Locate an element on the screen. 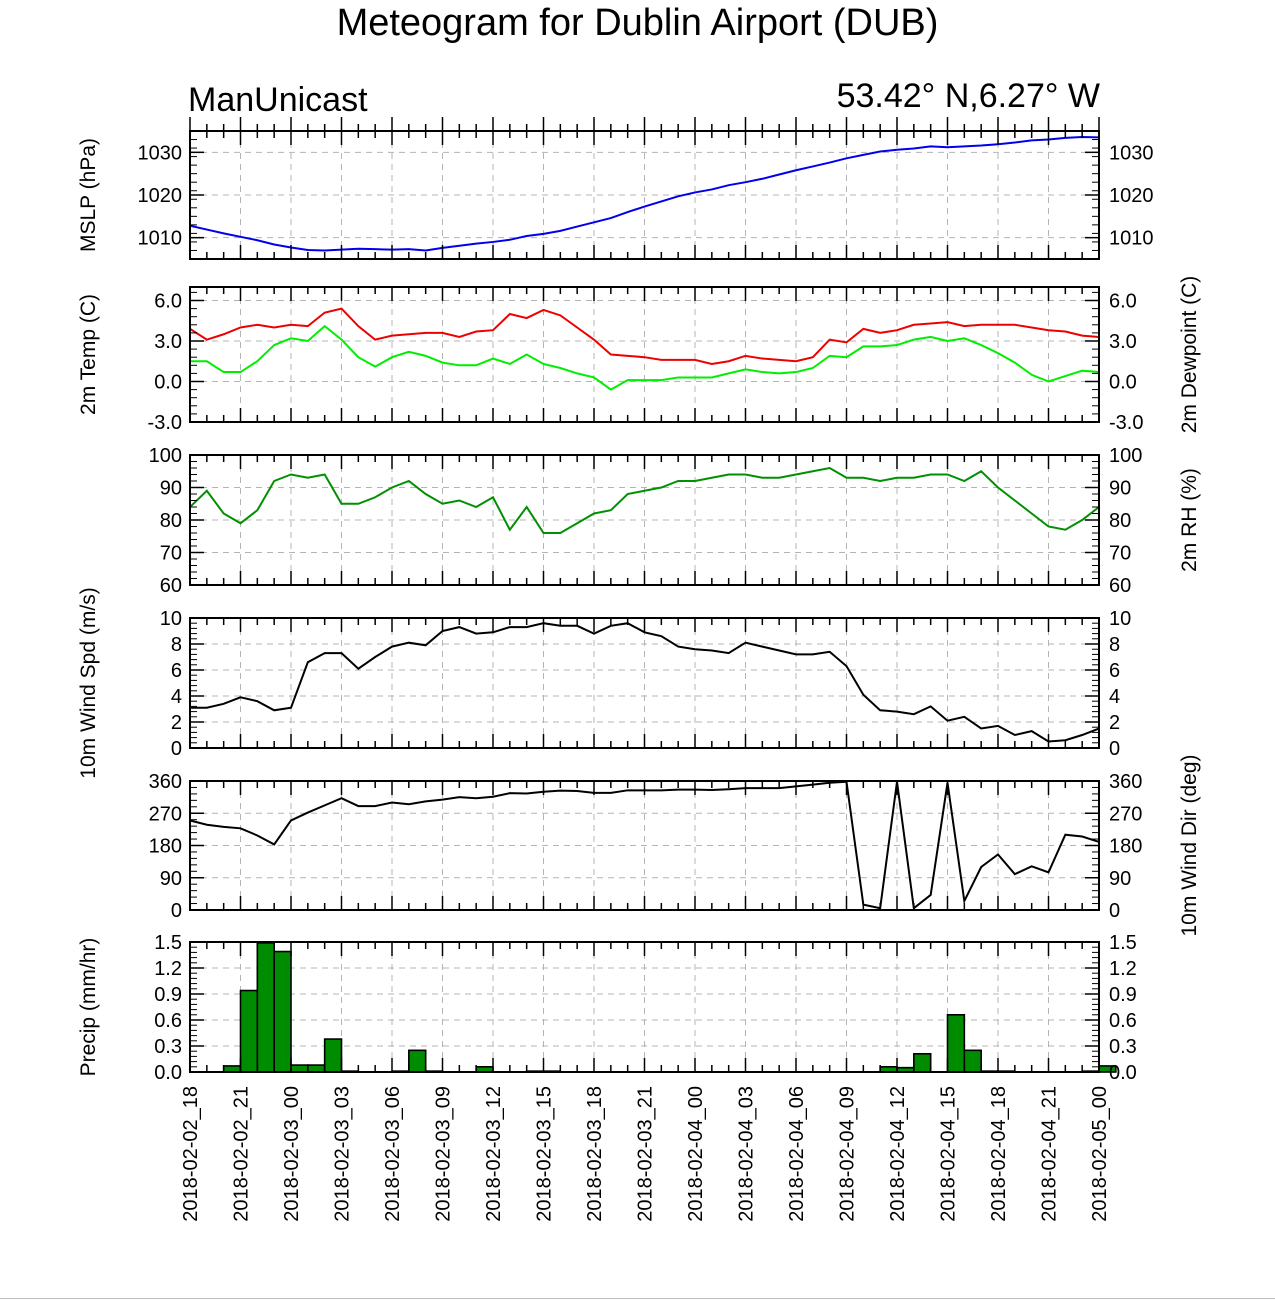 The width and height of the screenshot is (1275, 1301). x-tick-label: 2018-02-04_12 is located at coordinates (898, 1154).